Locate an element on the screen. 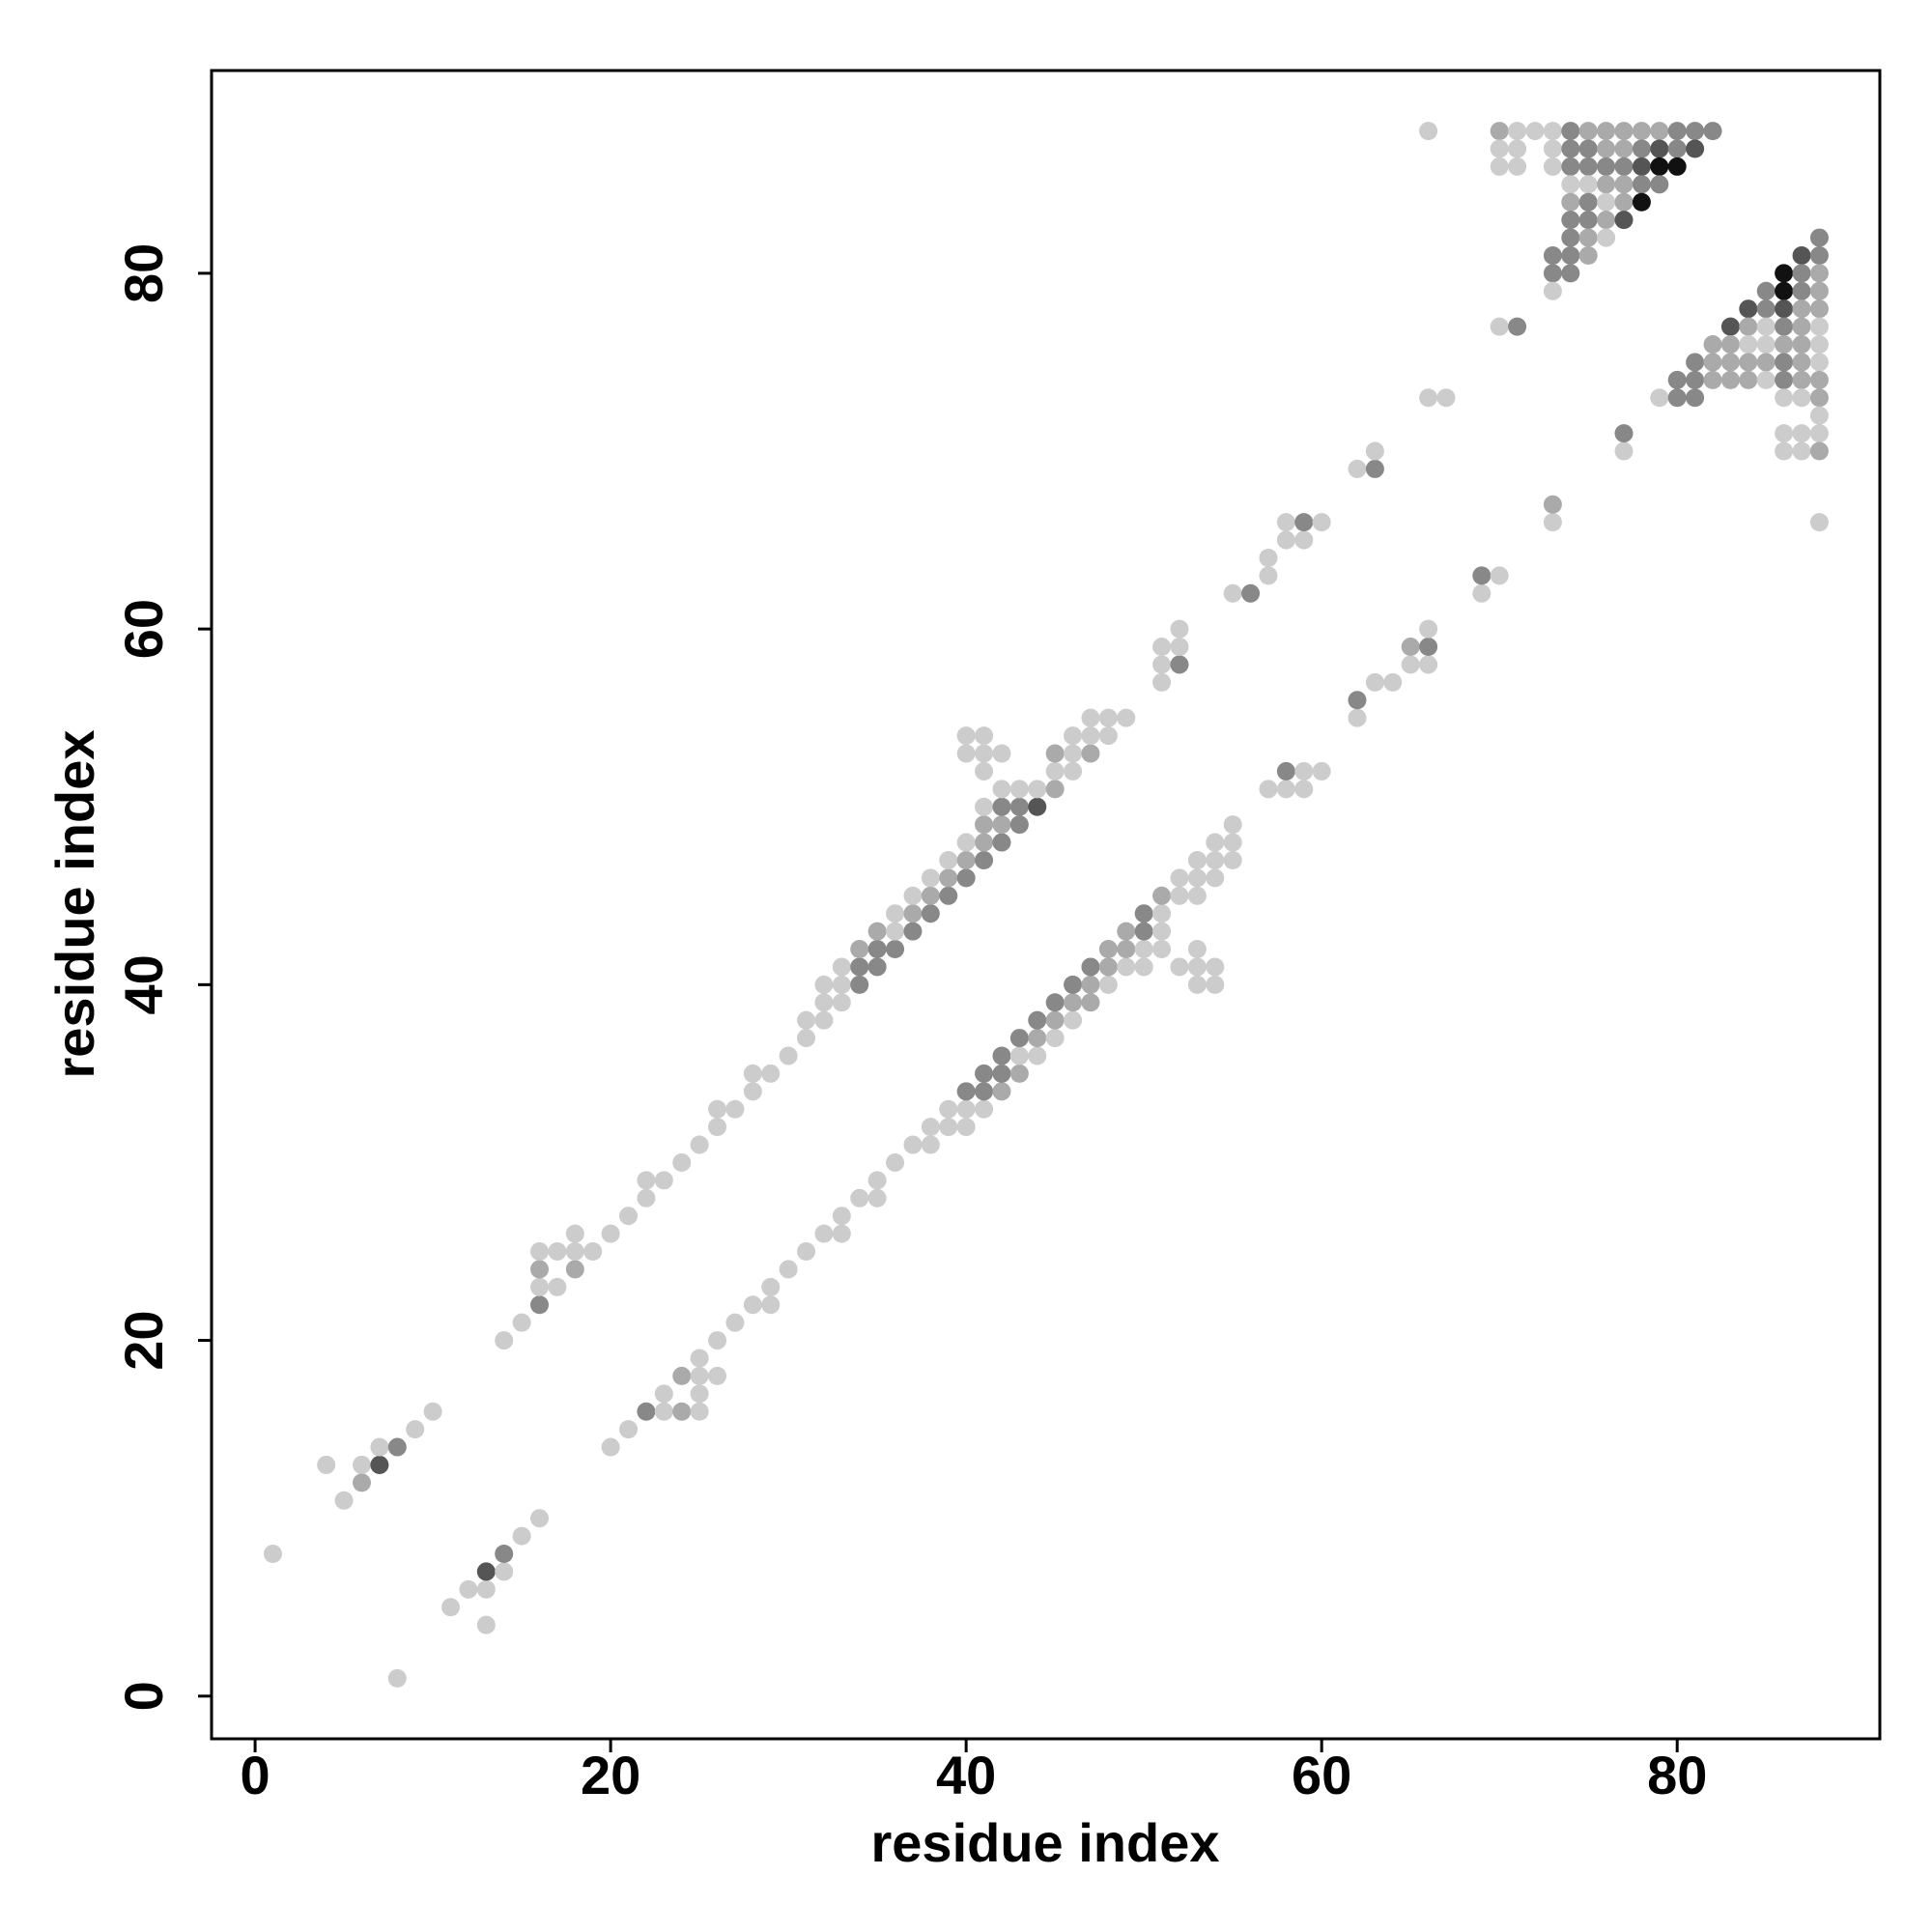  y-tick-label: 80 is located at coordinates (143, 273).